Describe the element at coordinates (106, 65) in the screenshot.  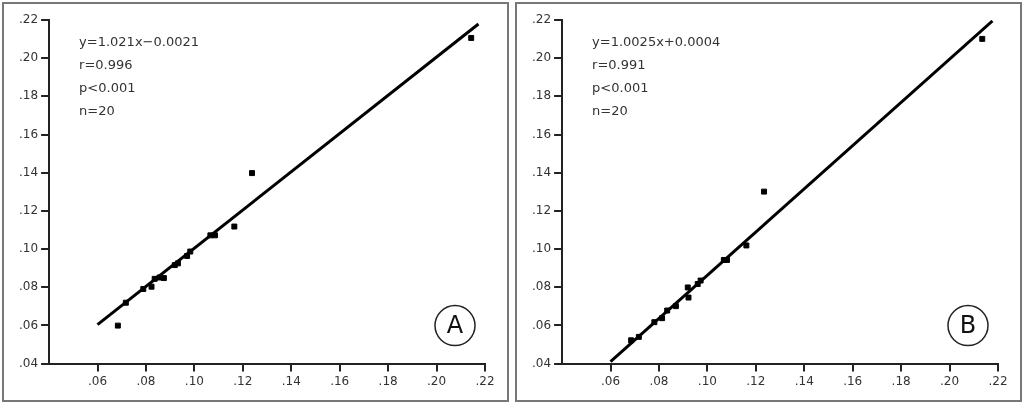
I see `annotation: r=0.996` at that location.